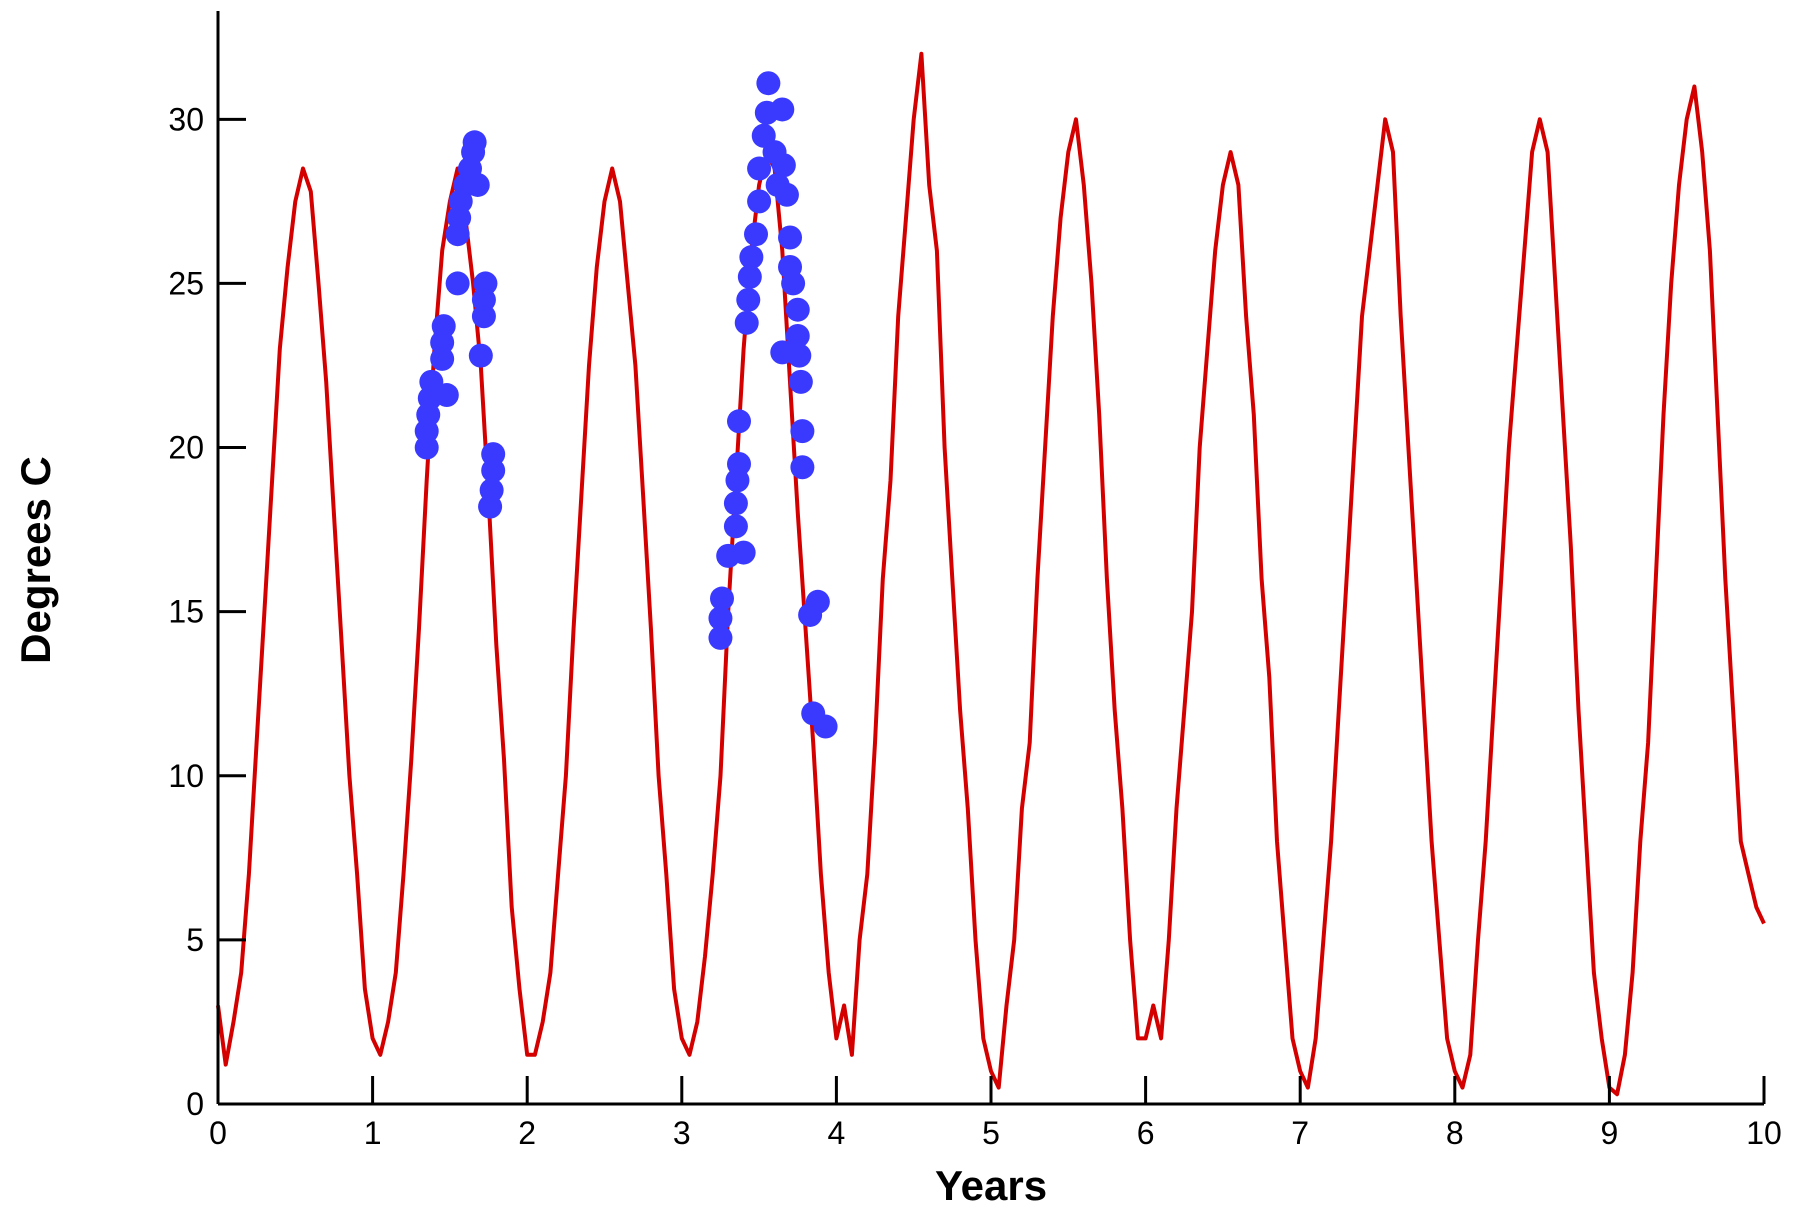 The width and height of the screenshot is (1800, 1212). I want to click on y-tick-label: 15, so click(186, 612).